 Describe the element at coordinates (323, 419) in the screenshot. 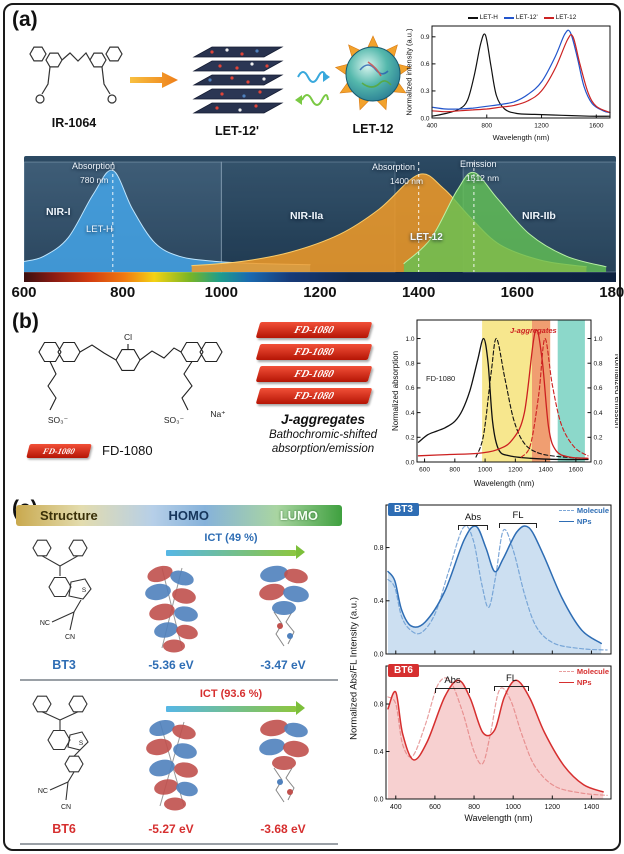

I see `j-aggregates-title: J-aggregates` at that location.